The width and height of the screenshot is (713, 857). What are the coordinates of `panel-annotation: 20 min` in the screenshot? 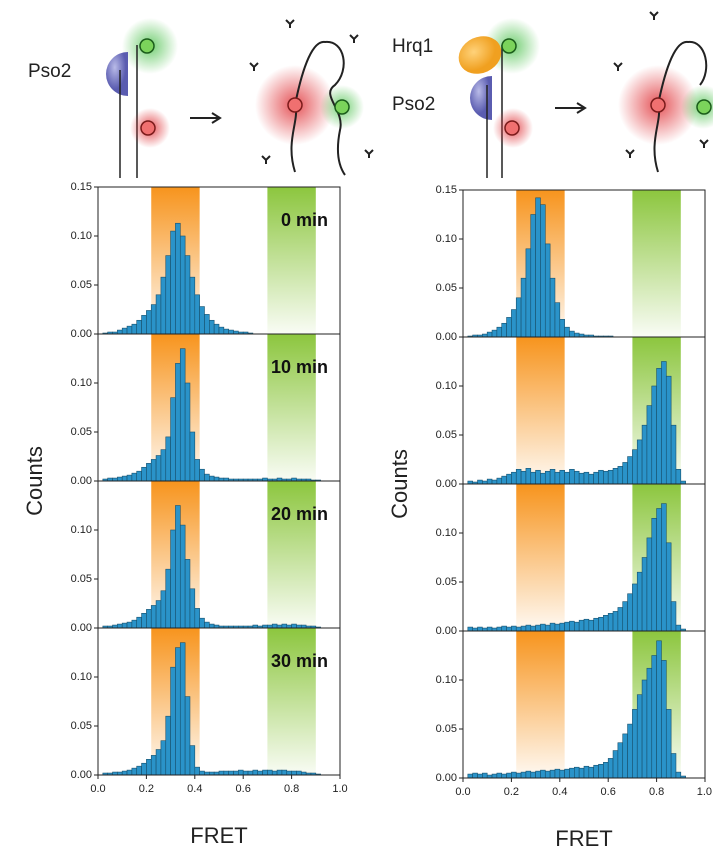 It's located at (299, 514).